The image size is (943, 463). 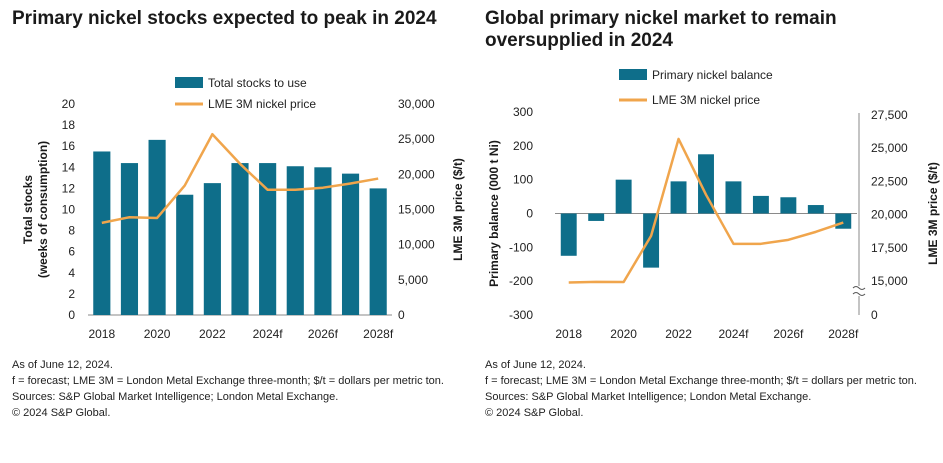 What do you see at coordinates (633, 74) in the screenshot?
I see `legend-swatch-balance` at bounding box center [633, 74].